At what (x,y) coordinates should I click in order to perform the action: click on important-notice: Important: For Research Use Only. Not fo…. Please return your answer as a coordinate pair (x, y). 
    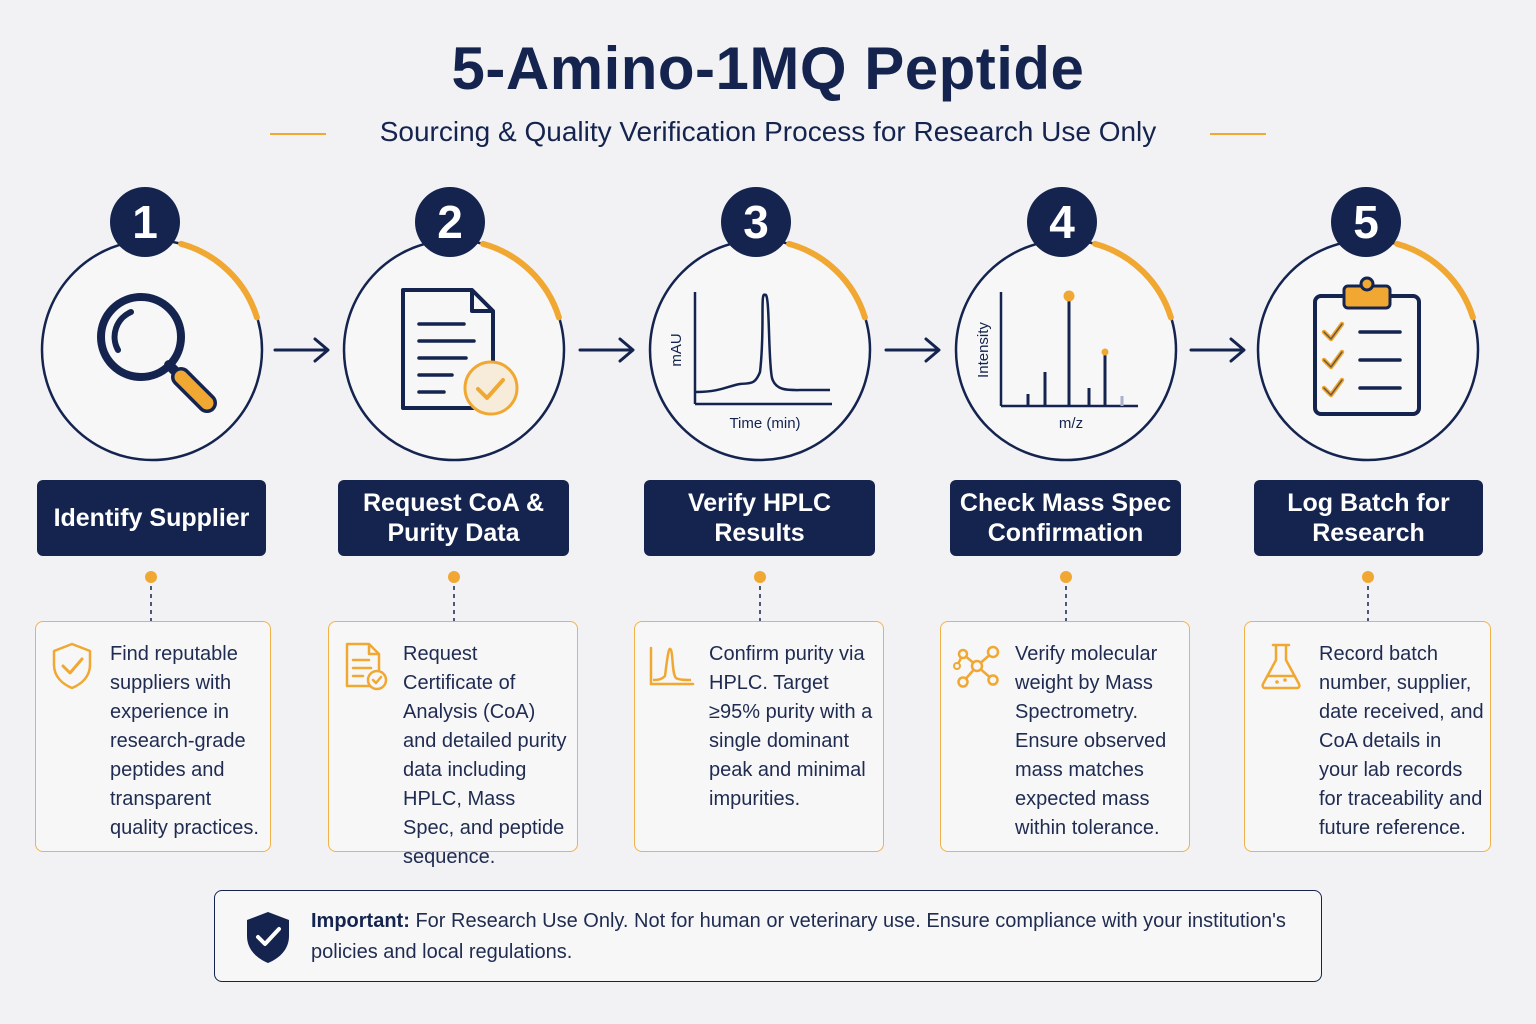
    Looking at the image, I should click on (768, 936).